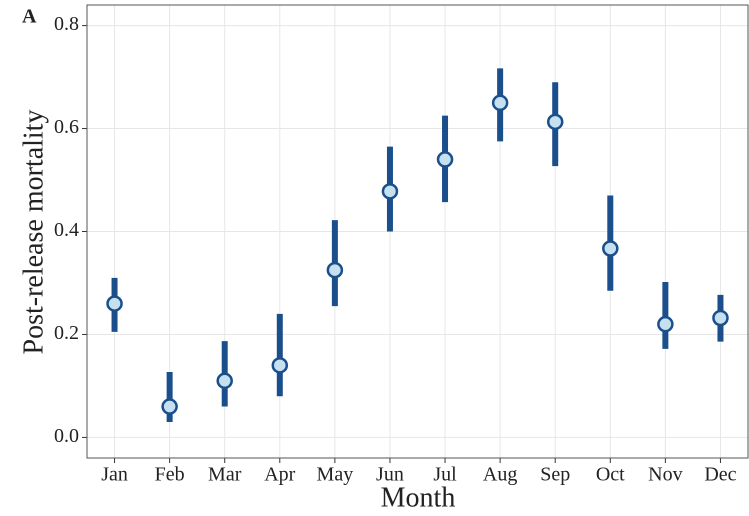 This screenshot has height=516, width=749. What do you see at coordinates (114, 475) in the screenshot?
I see `x-tick-label: Jan` at bounding box center [114, 475].